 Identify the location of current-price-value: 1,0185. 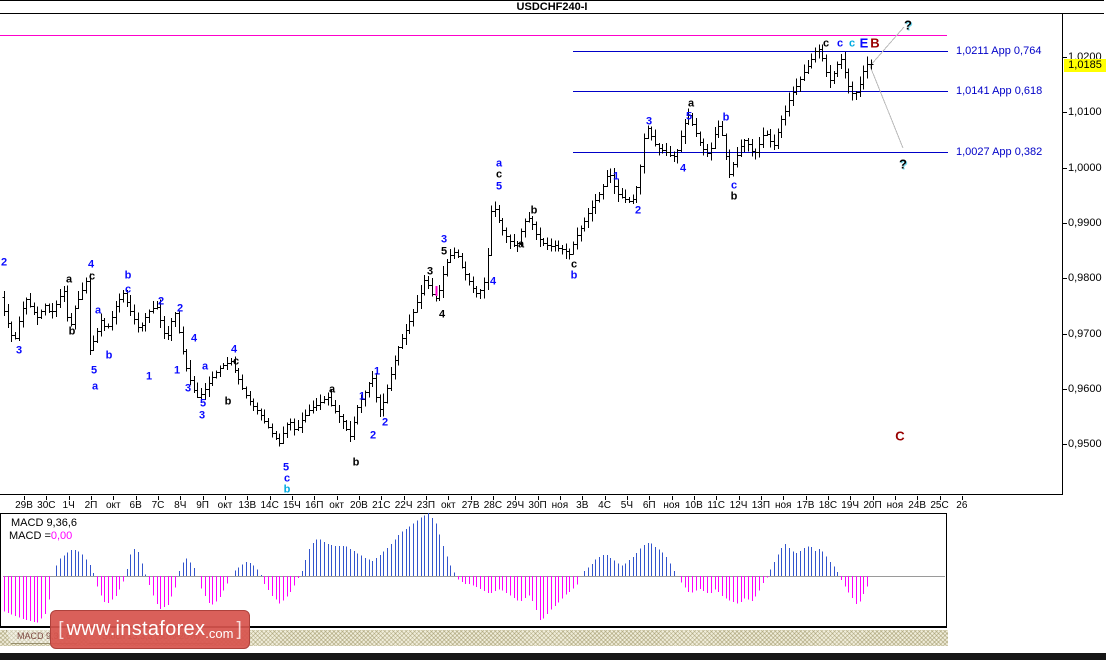
(1085, 65).